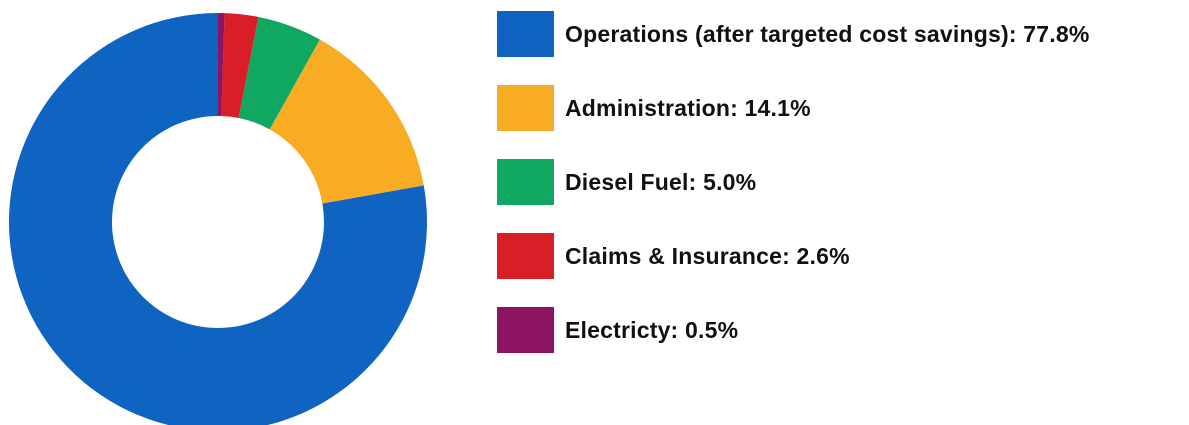  I want to click on legend-label-diesel-fuel: Diesel Fuel: 5.0%, so click(661, 181).